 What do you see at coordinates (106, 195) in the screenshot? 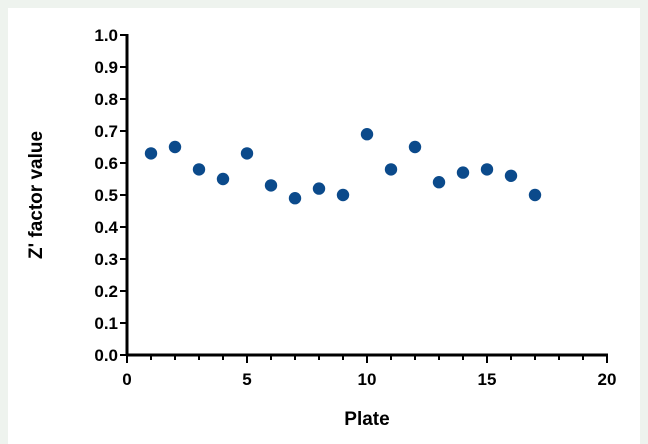
I see `y-tick-label: 0.5` at bounding box center [106, 195].